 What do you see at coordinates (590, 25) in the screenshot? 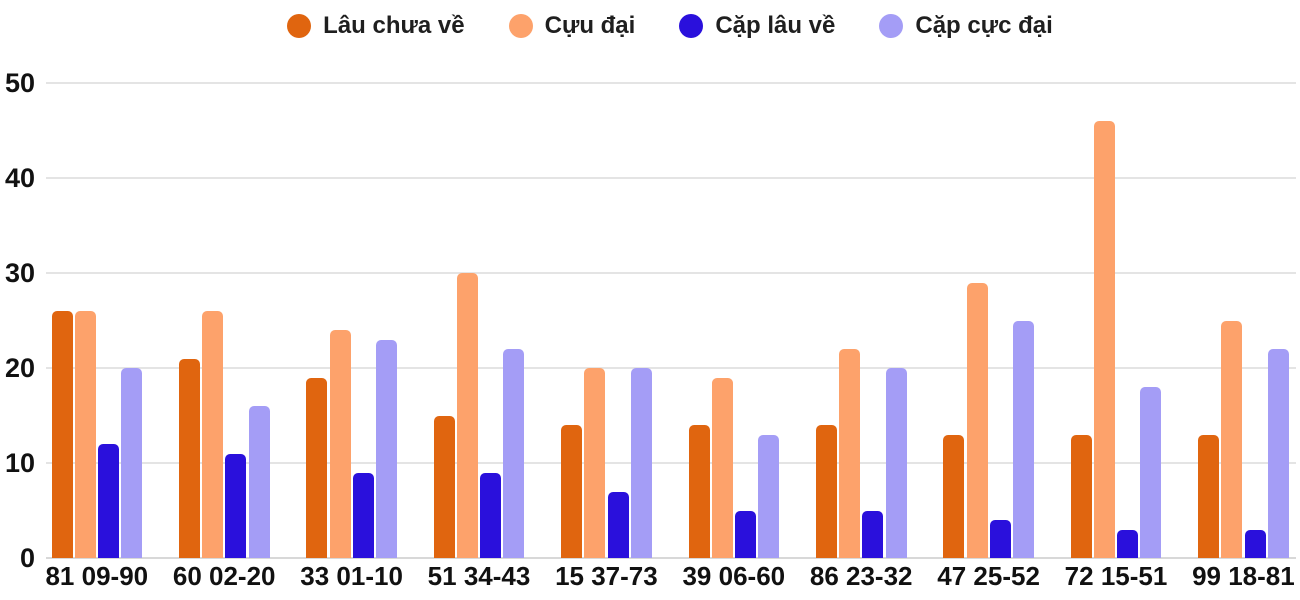
I see `legend-label: Cựu đại` at bounding box center [590, 25].